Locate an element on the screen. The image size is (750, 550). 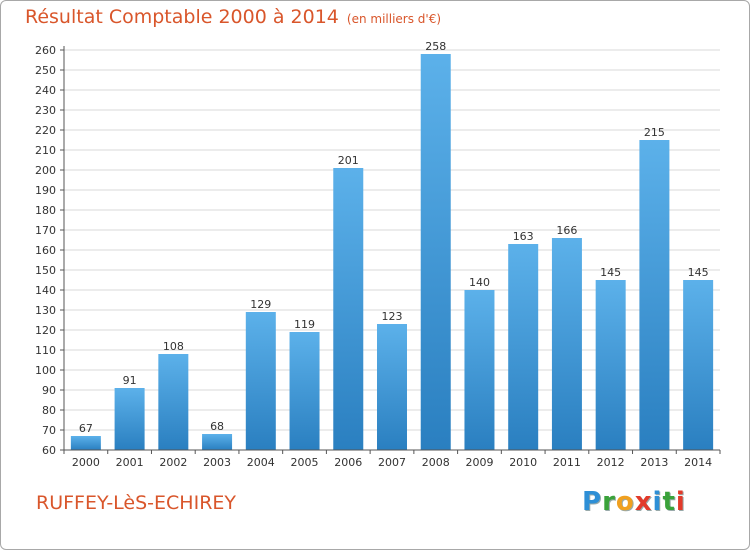
x-tick-label-2000: 2000 is located at coordinates (86, 462).